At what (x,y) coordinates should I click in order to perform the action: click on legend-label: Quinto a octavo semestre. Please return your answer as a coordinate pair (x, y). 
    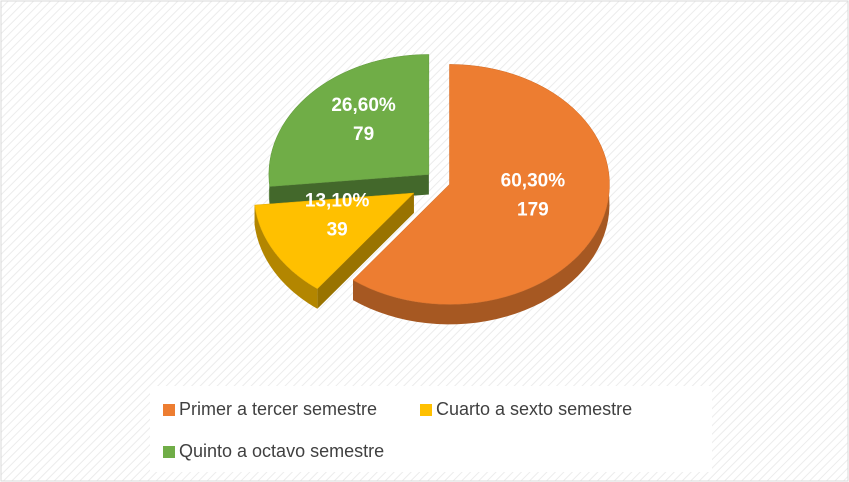
    Looking at the image, I should click on (281, 451).